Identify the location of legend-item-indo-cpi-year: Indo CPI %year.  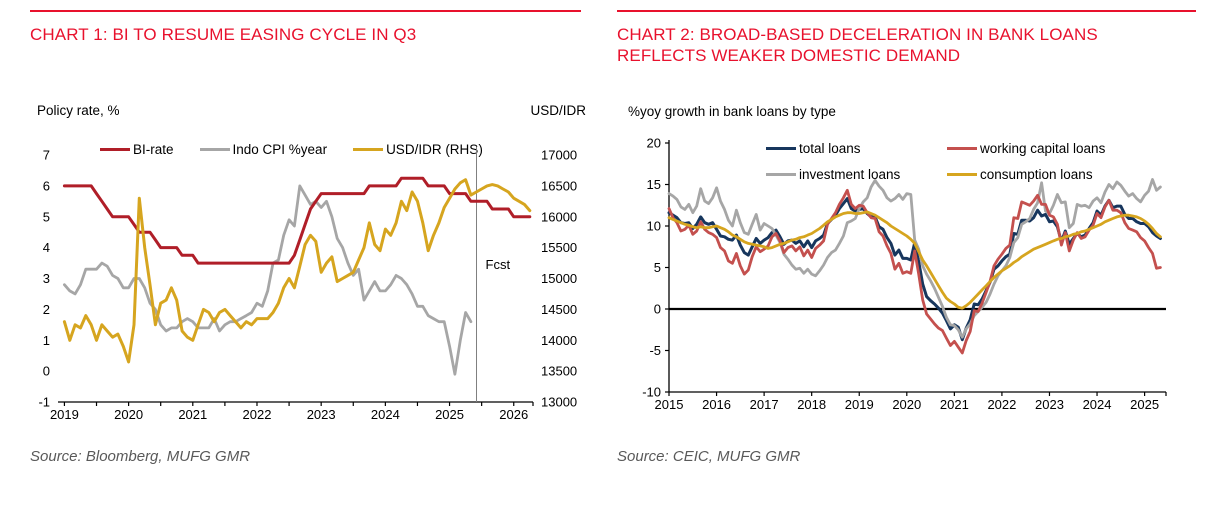
(263, 149).